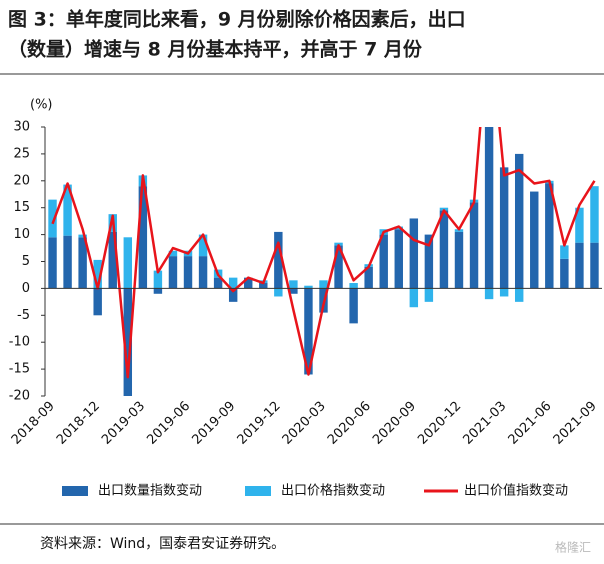 This screenshot has width=604, height=564. I want to click on legend-label: 出口价格指数变动, so click(333, 491).